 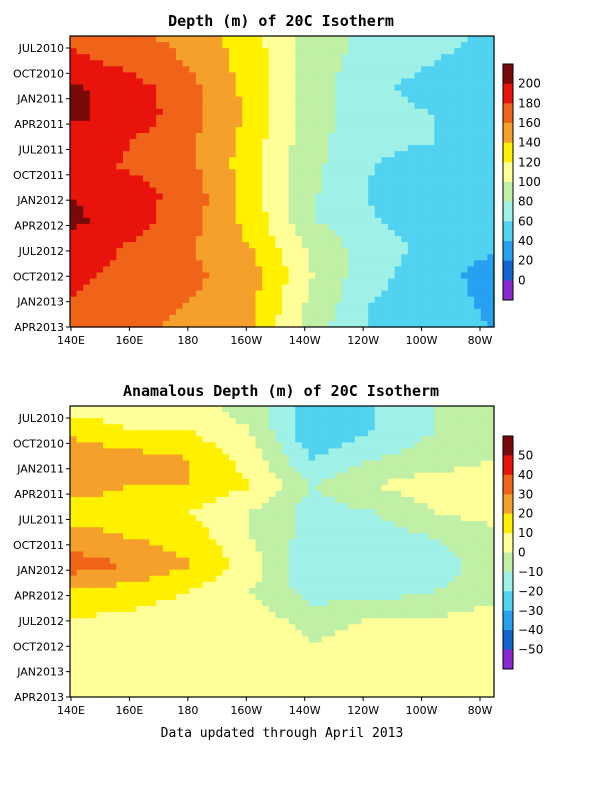 What do you see at coordinates (508, 251) in the screenshot?
I see `depth-colorbar-swatch` at bounding box center [508, 251].